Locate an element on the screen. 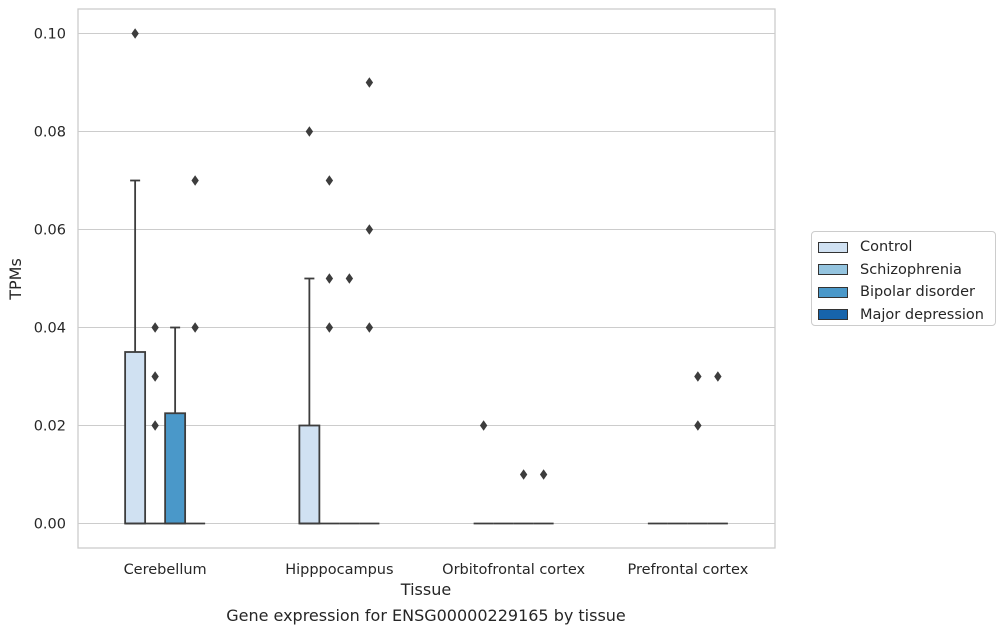 The height and width of the screenshot is (634, 1007). y-tick-label: 0.00 is located at coordinates (50, 525).